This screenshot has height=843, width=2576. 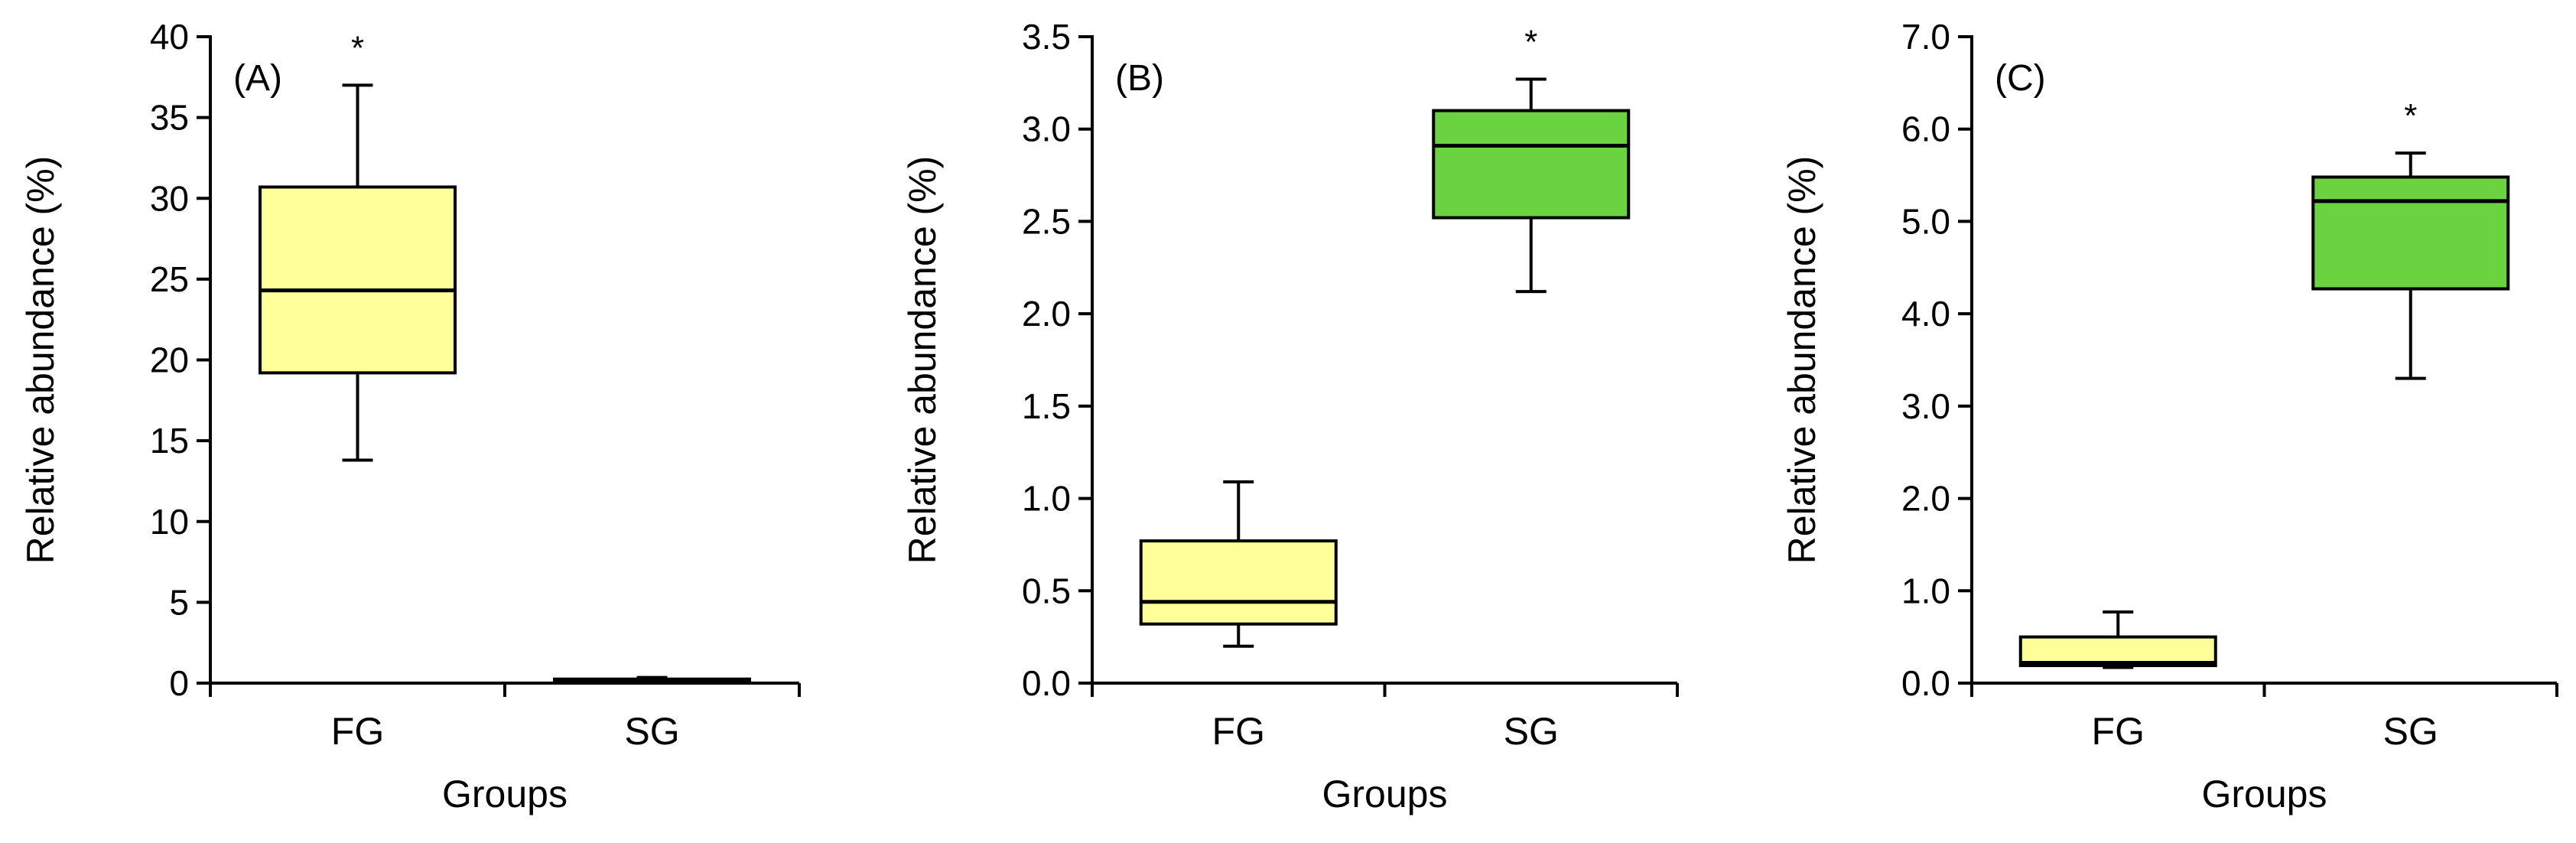 I want to click on y-tick-label: 10, so click(x=169, y=522).